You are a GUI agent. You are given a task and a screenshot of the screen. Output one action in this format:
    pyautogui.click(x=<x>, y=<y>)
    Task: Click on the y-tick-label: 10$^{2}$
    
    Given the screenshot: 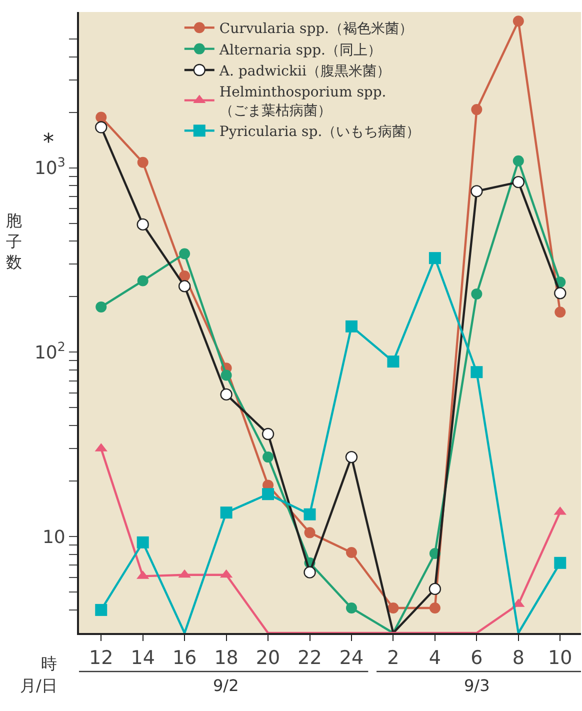 What is the action you would take?
    pyautogui.click(x=50, y=351)
    